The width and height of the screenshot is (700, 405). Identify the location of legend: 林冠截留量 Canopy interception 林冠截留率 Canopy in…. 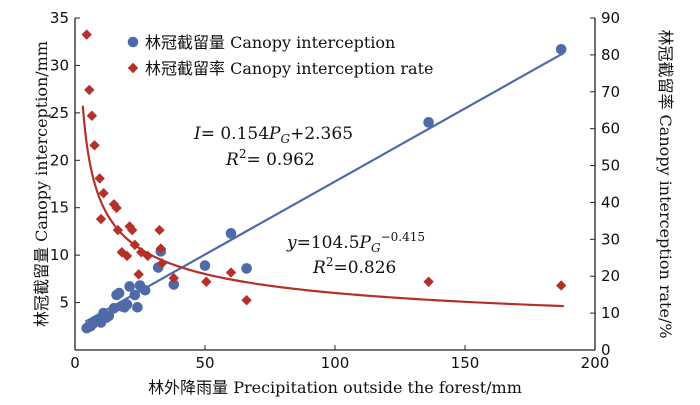
(280, 55).